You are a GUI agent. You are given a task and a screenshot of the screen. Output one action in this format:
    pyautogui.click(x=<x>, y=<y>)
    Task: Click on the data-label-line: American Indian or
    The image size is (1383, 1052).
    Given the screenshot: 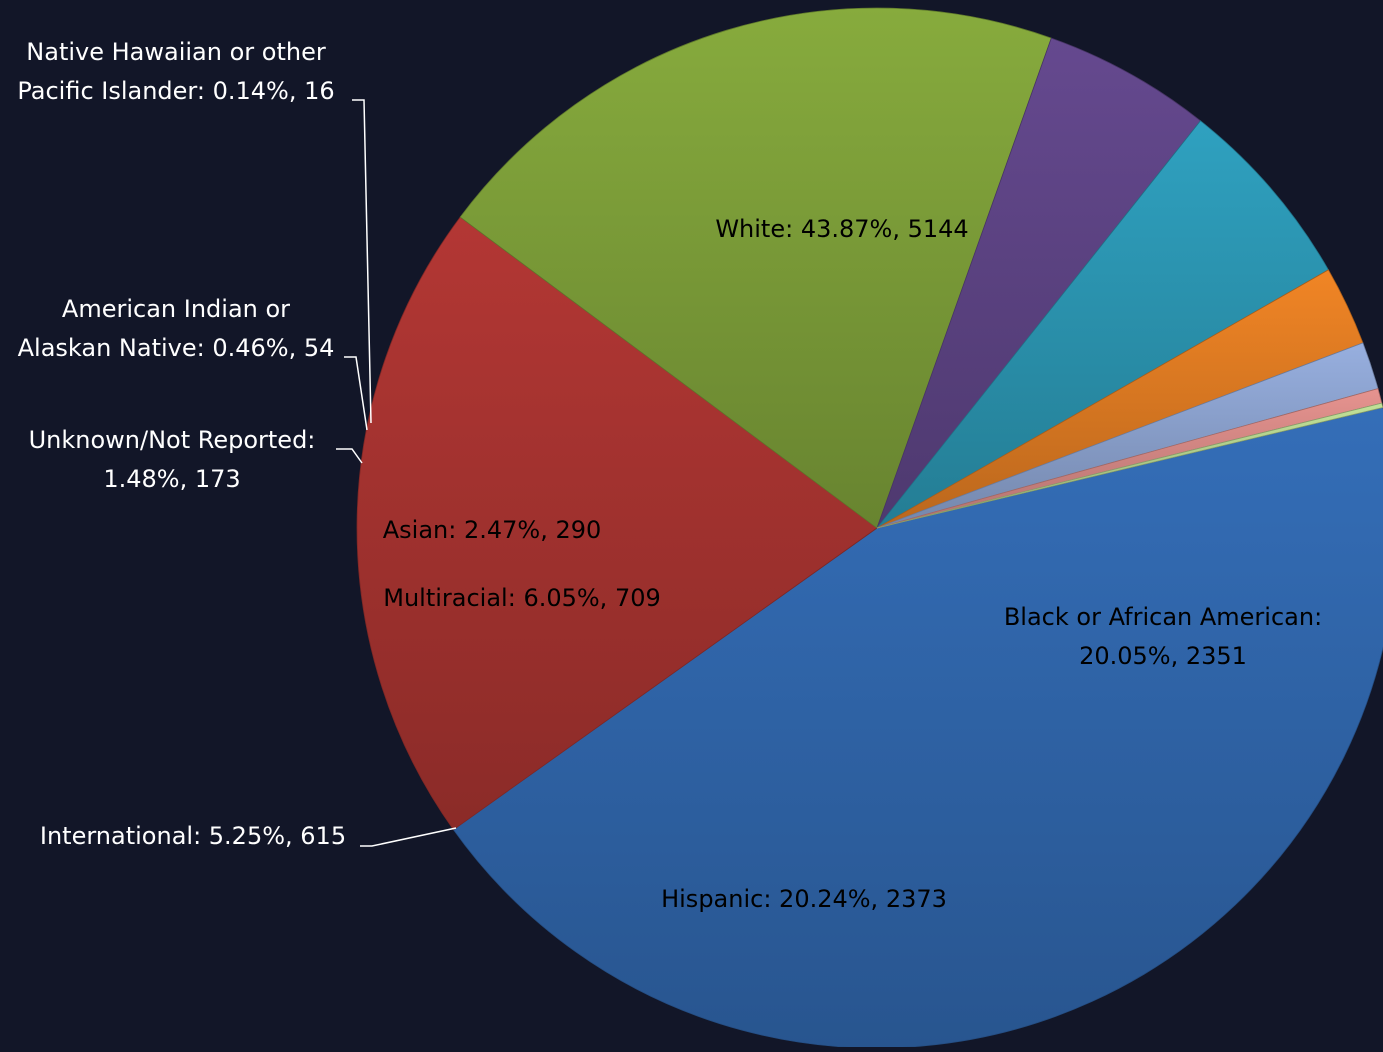 What is the action you would take?
    pyautogui.click(x=176, y=309)
    